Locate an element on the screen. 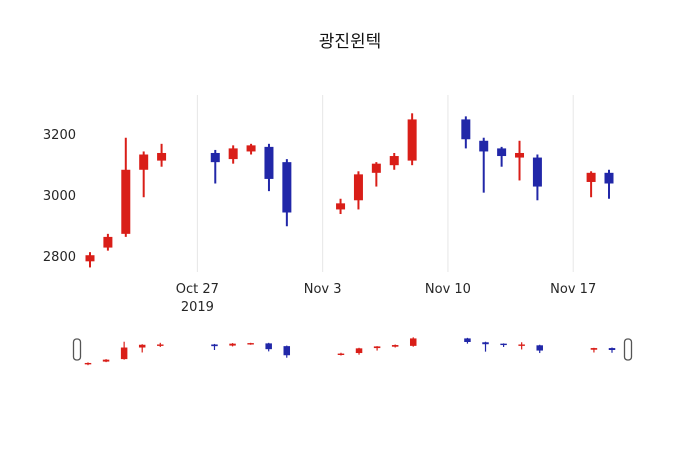 The height and width of the screenshot is (450, 700). rangeslider-handle-right is located at coordinates (628, 349).